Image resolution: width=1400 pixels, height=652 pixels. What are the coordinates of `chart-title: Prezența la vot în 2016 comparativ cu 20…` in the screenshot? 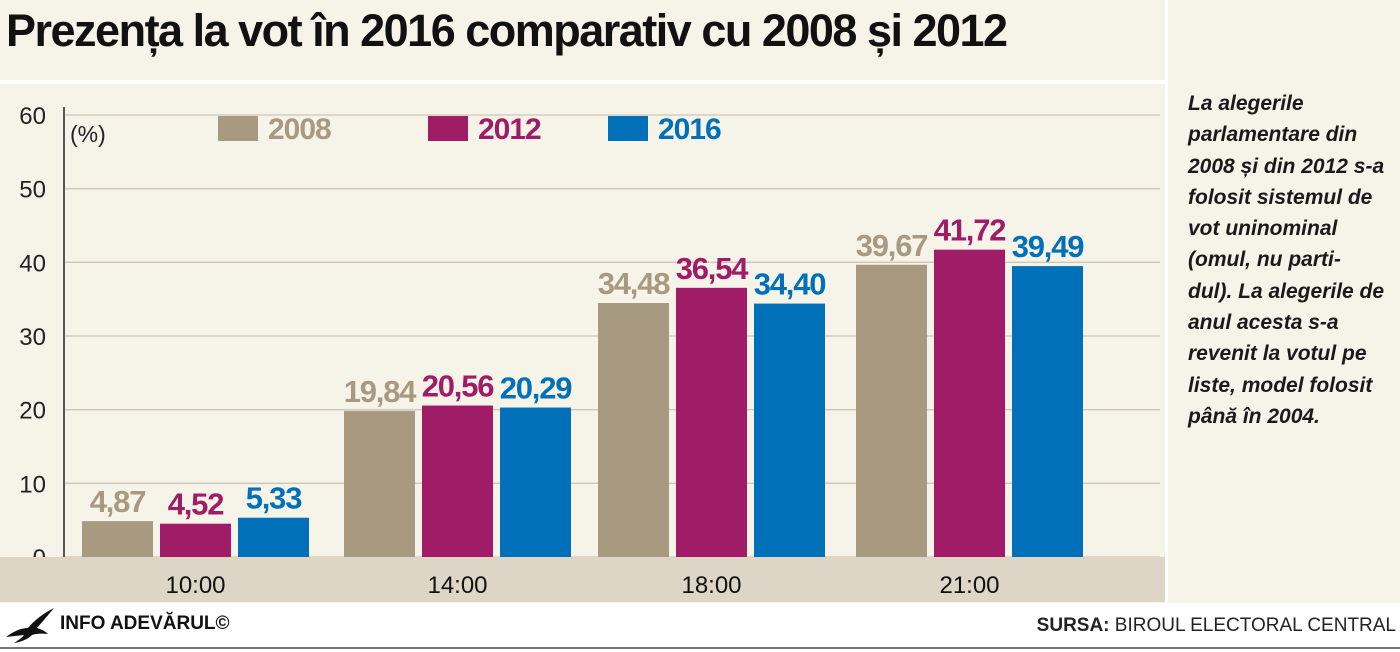 It's located at (507, 30).